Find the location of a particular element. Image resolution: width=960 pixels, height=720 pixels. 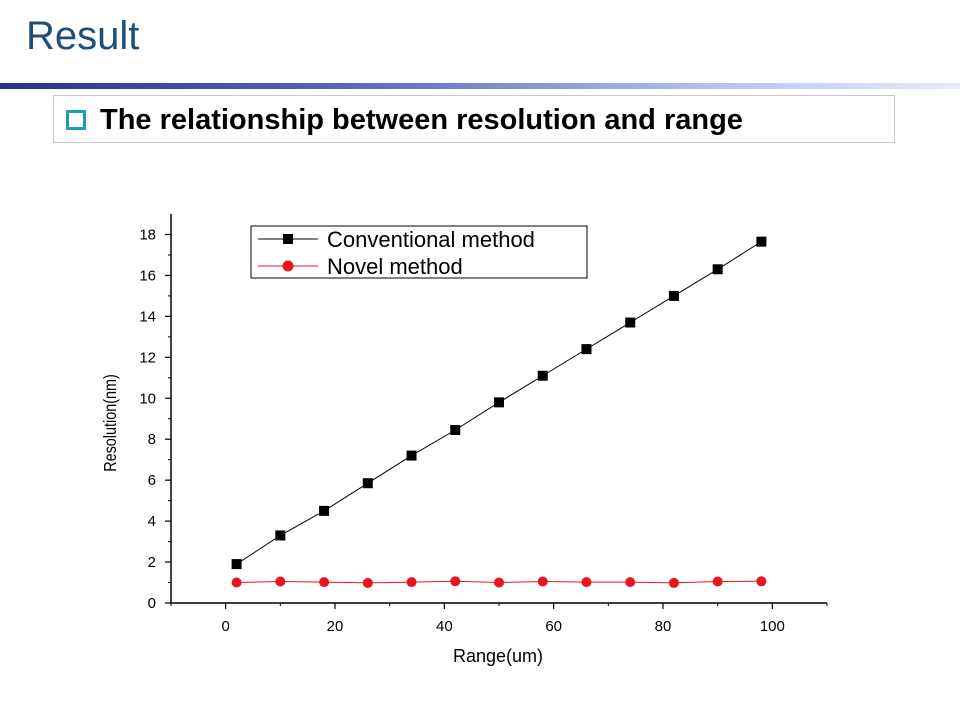

y-tick-label: 4 is located at coordinates (152, 521).